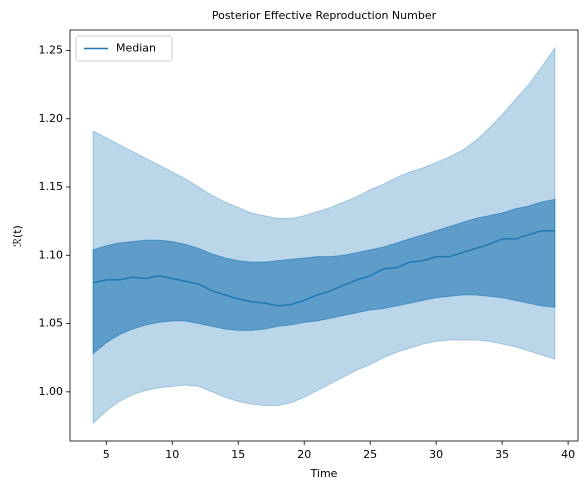 The width and height of the screenshot is (587, 491). What do you see at coordinates (323, 268) in the screenshot?
I see `median-line` at bounding box center [323, 268].